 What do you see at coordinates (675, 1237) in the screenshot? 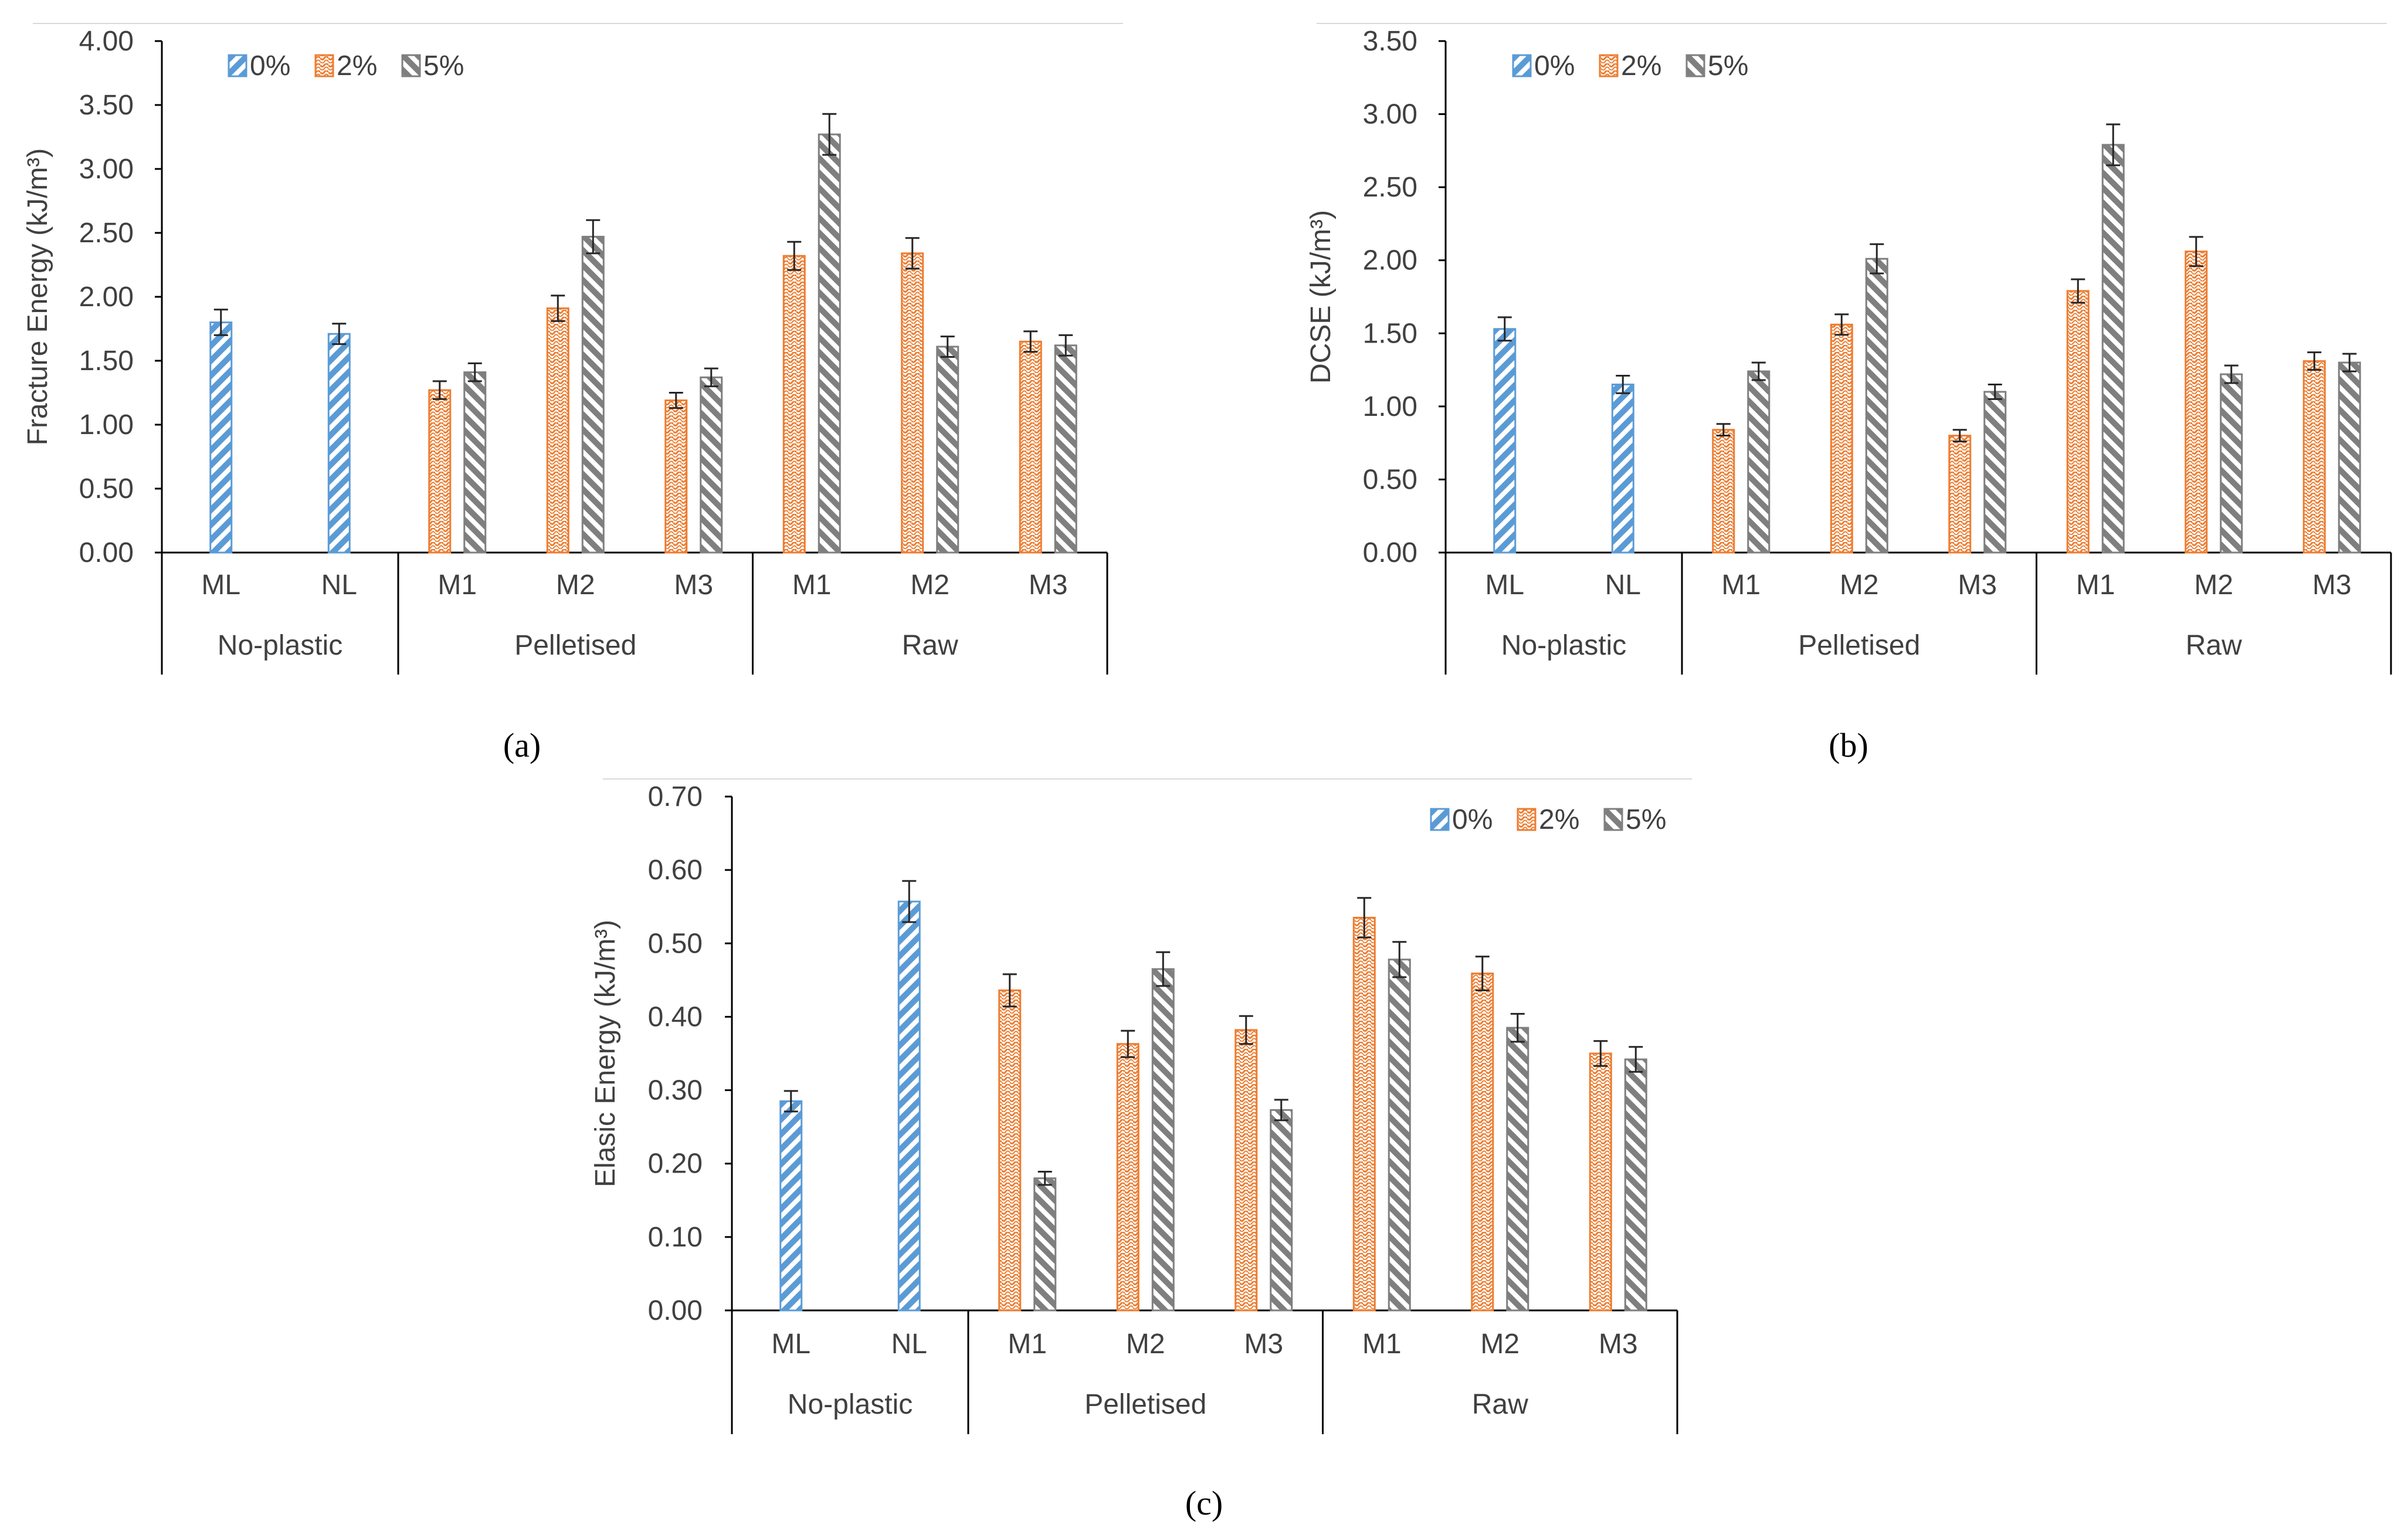
I see `y-tick-label: 0.10` at bounding box center [675, 1237].